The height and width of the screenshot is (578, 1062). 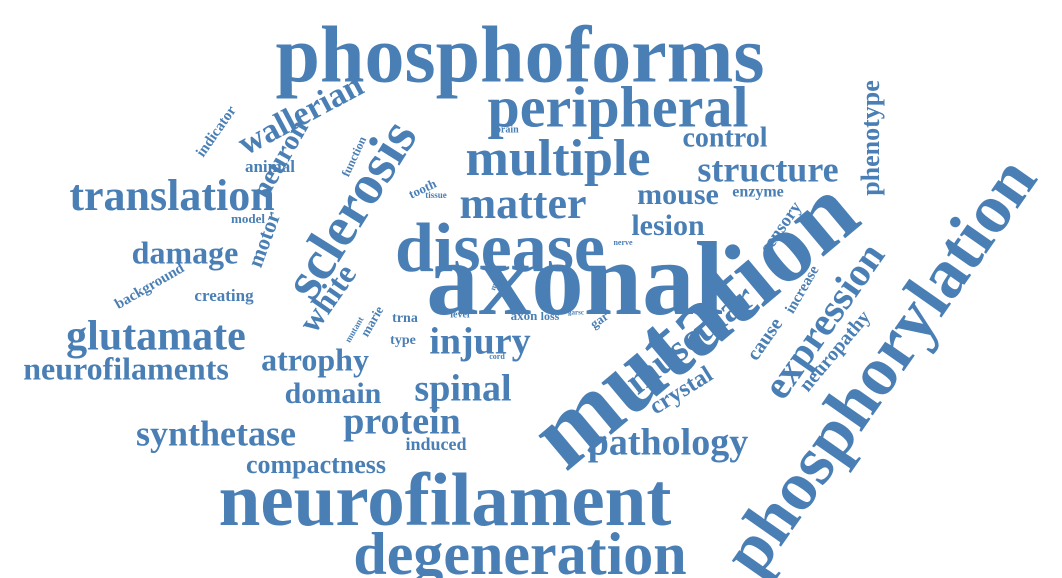 What do you see at coordinates (497, 356) in the screenshot?
I see `word-cord: cord` at bounding box center [497, 356].